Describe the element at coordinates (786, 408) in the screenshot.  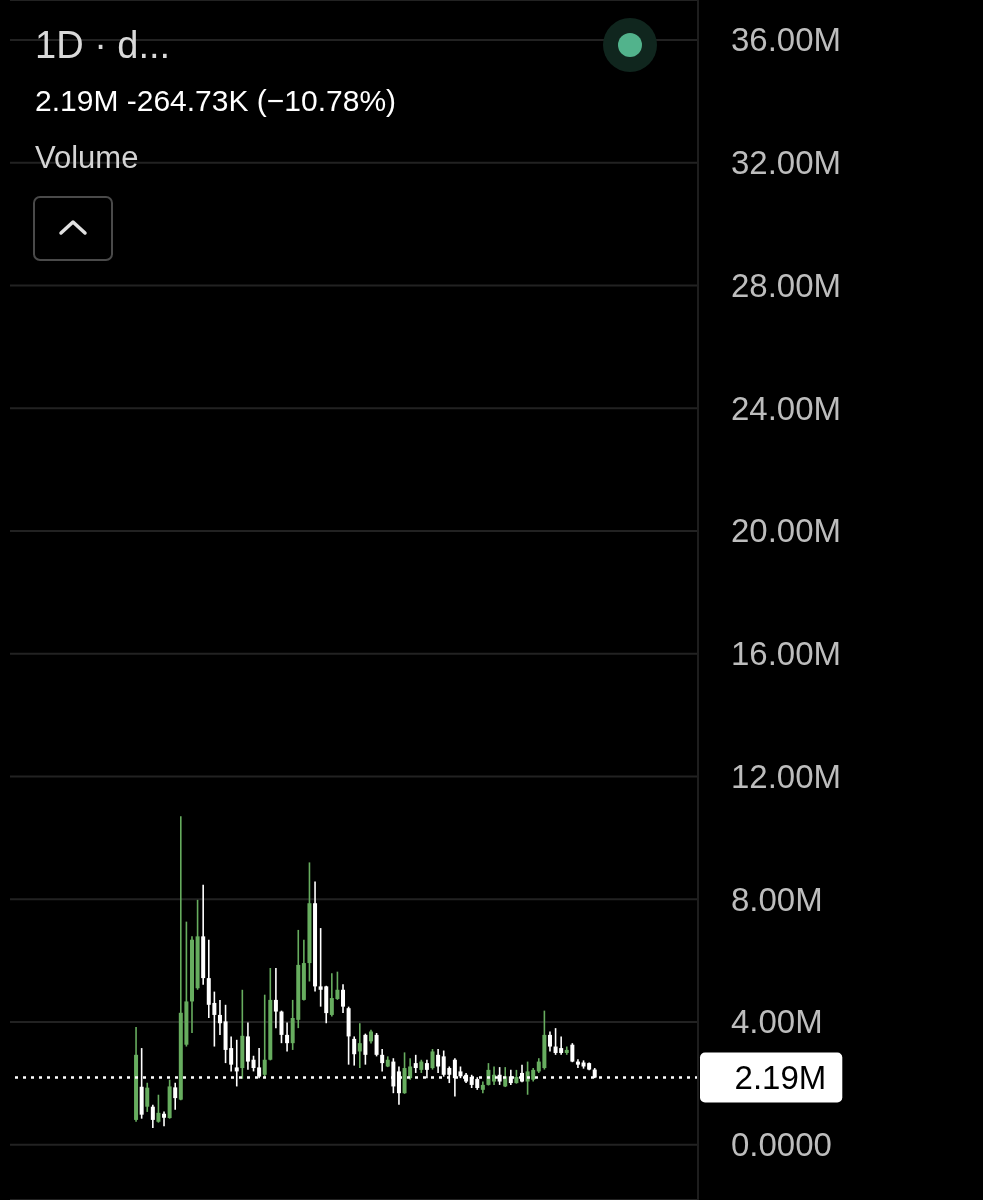
I see `y-tick-label: 24.00M` at that location.